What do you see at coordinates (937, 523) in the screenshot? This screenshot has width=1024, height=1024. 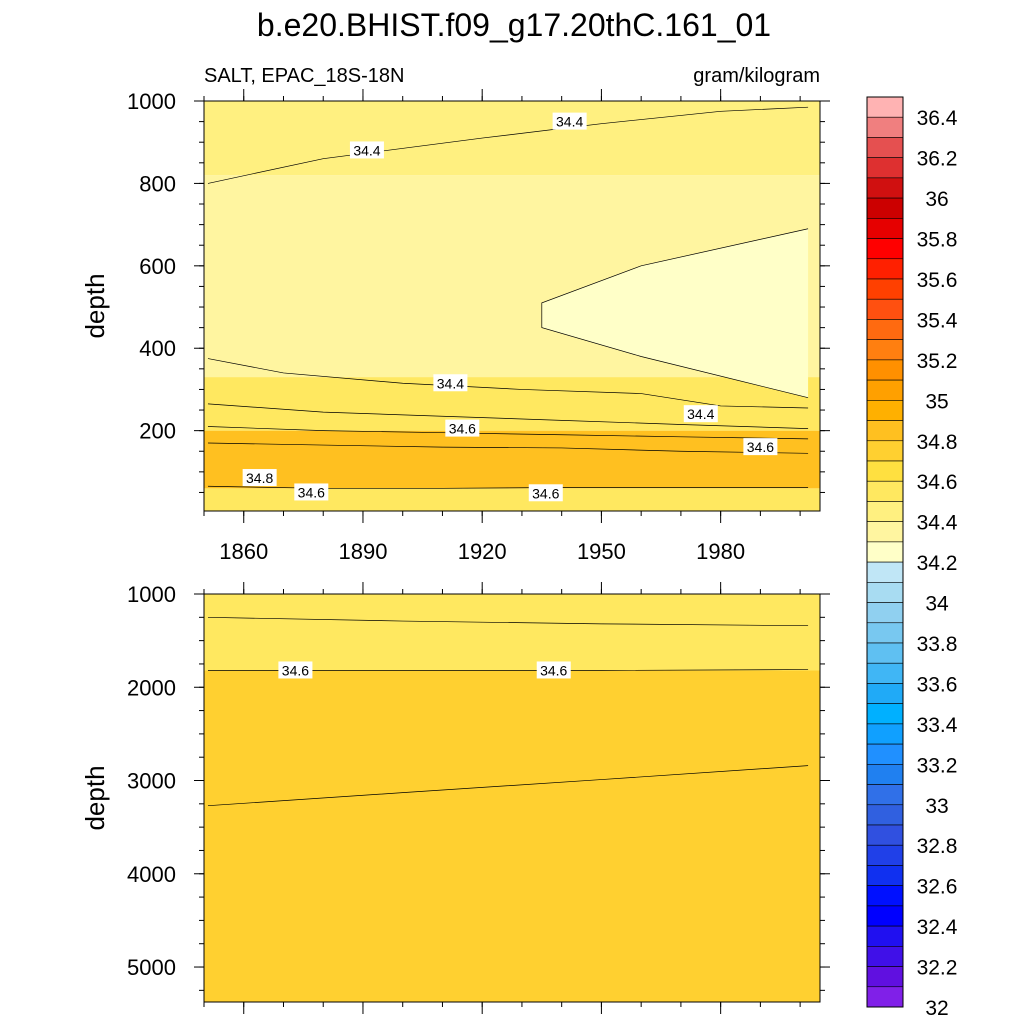 I see `colorbar-label: 34.4` at bounding box center [937, 523].